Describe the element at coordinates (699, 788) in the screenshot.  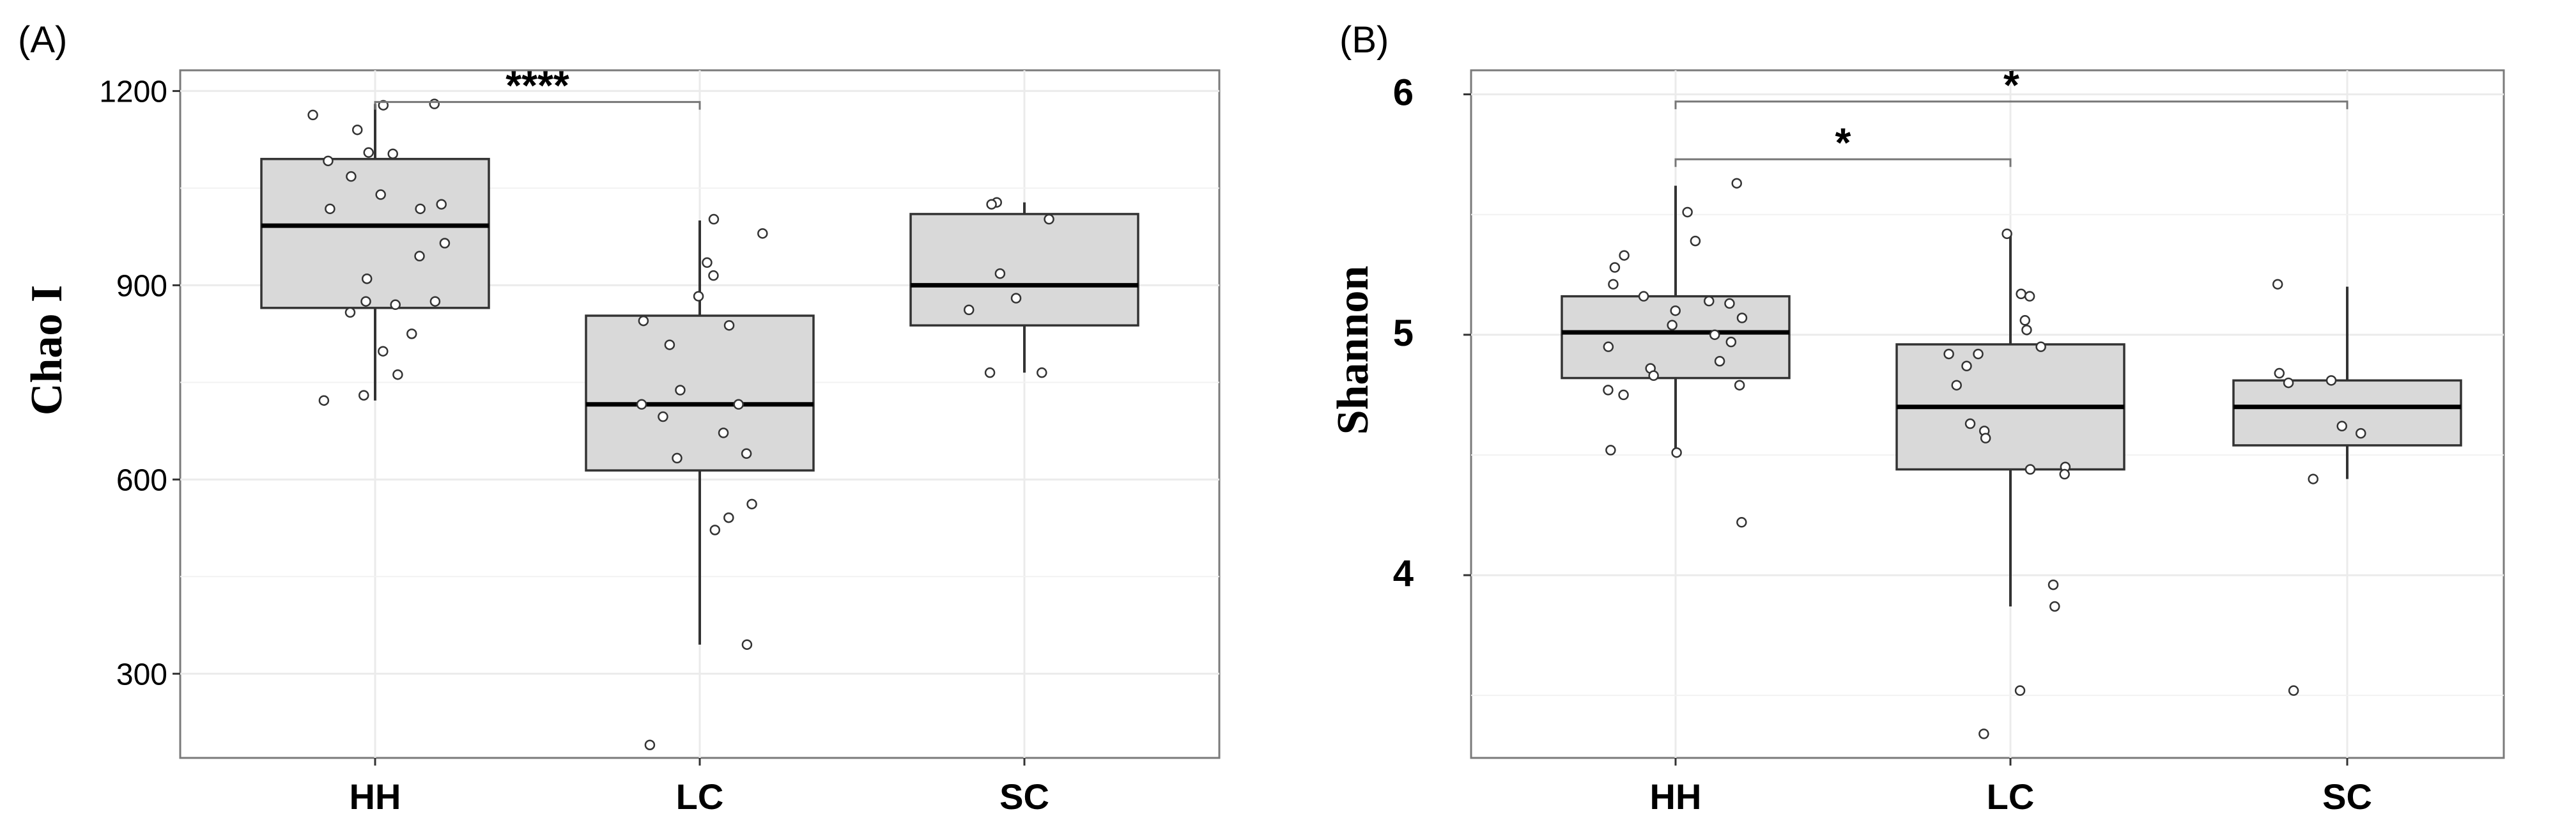
I see `panel-a-x-ticks: HH LC SC` at that location.